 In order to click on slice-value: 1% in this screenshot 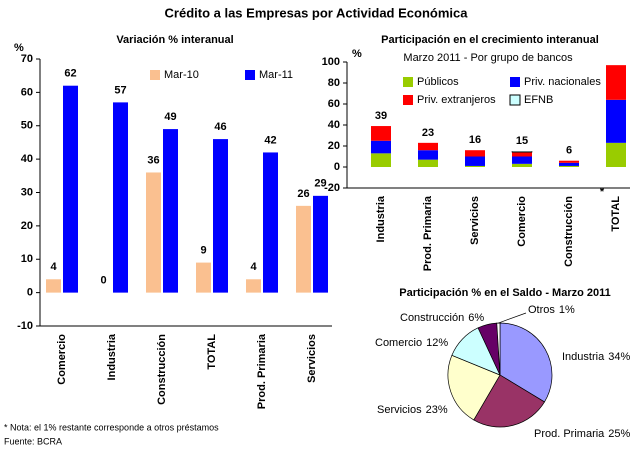, I will do `click(567, 310)`.